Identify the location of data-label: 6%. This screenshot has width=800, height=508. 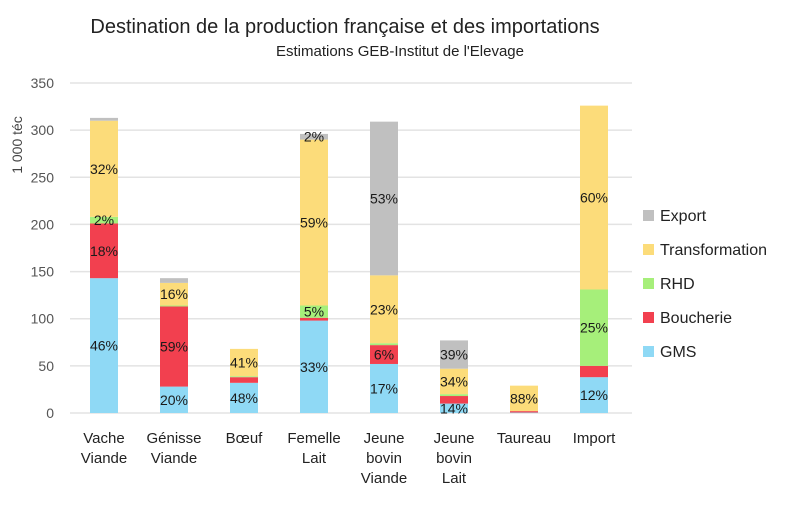
(384, 355).